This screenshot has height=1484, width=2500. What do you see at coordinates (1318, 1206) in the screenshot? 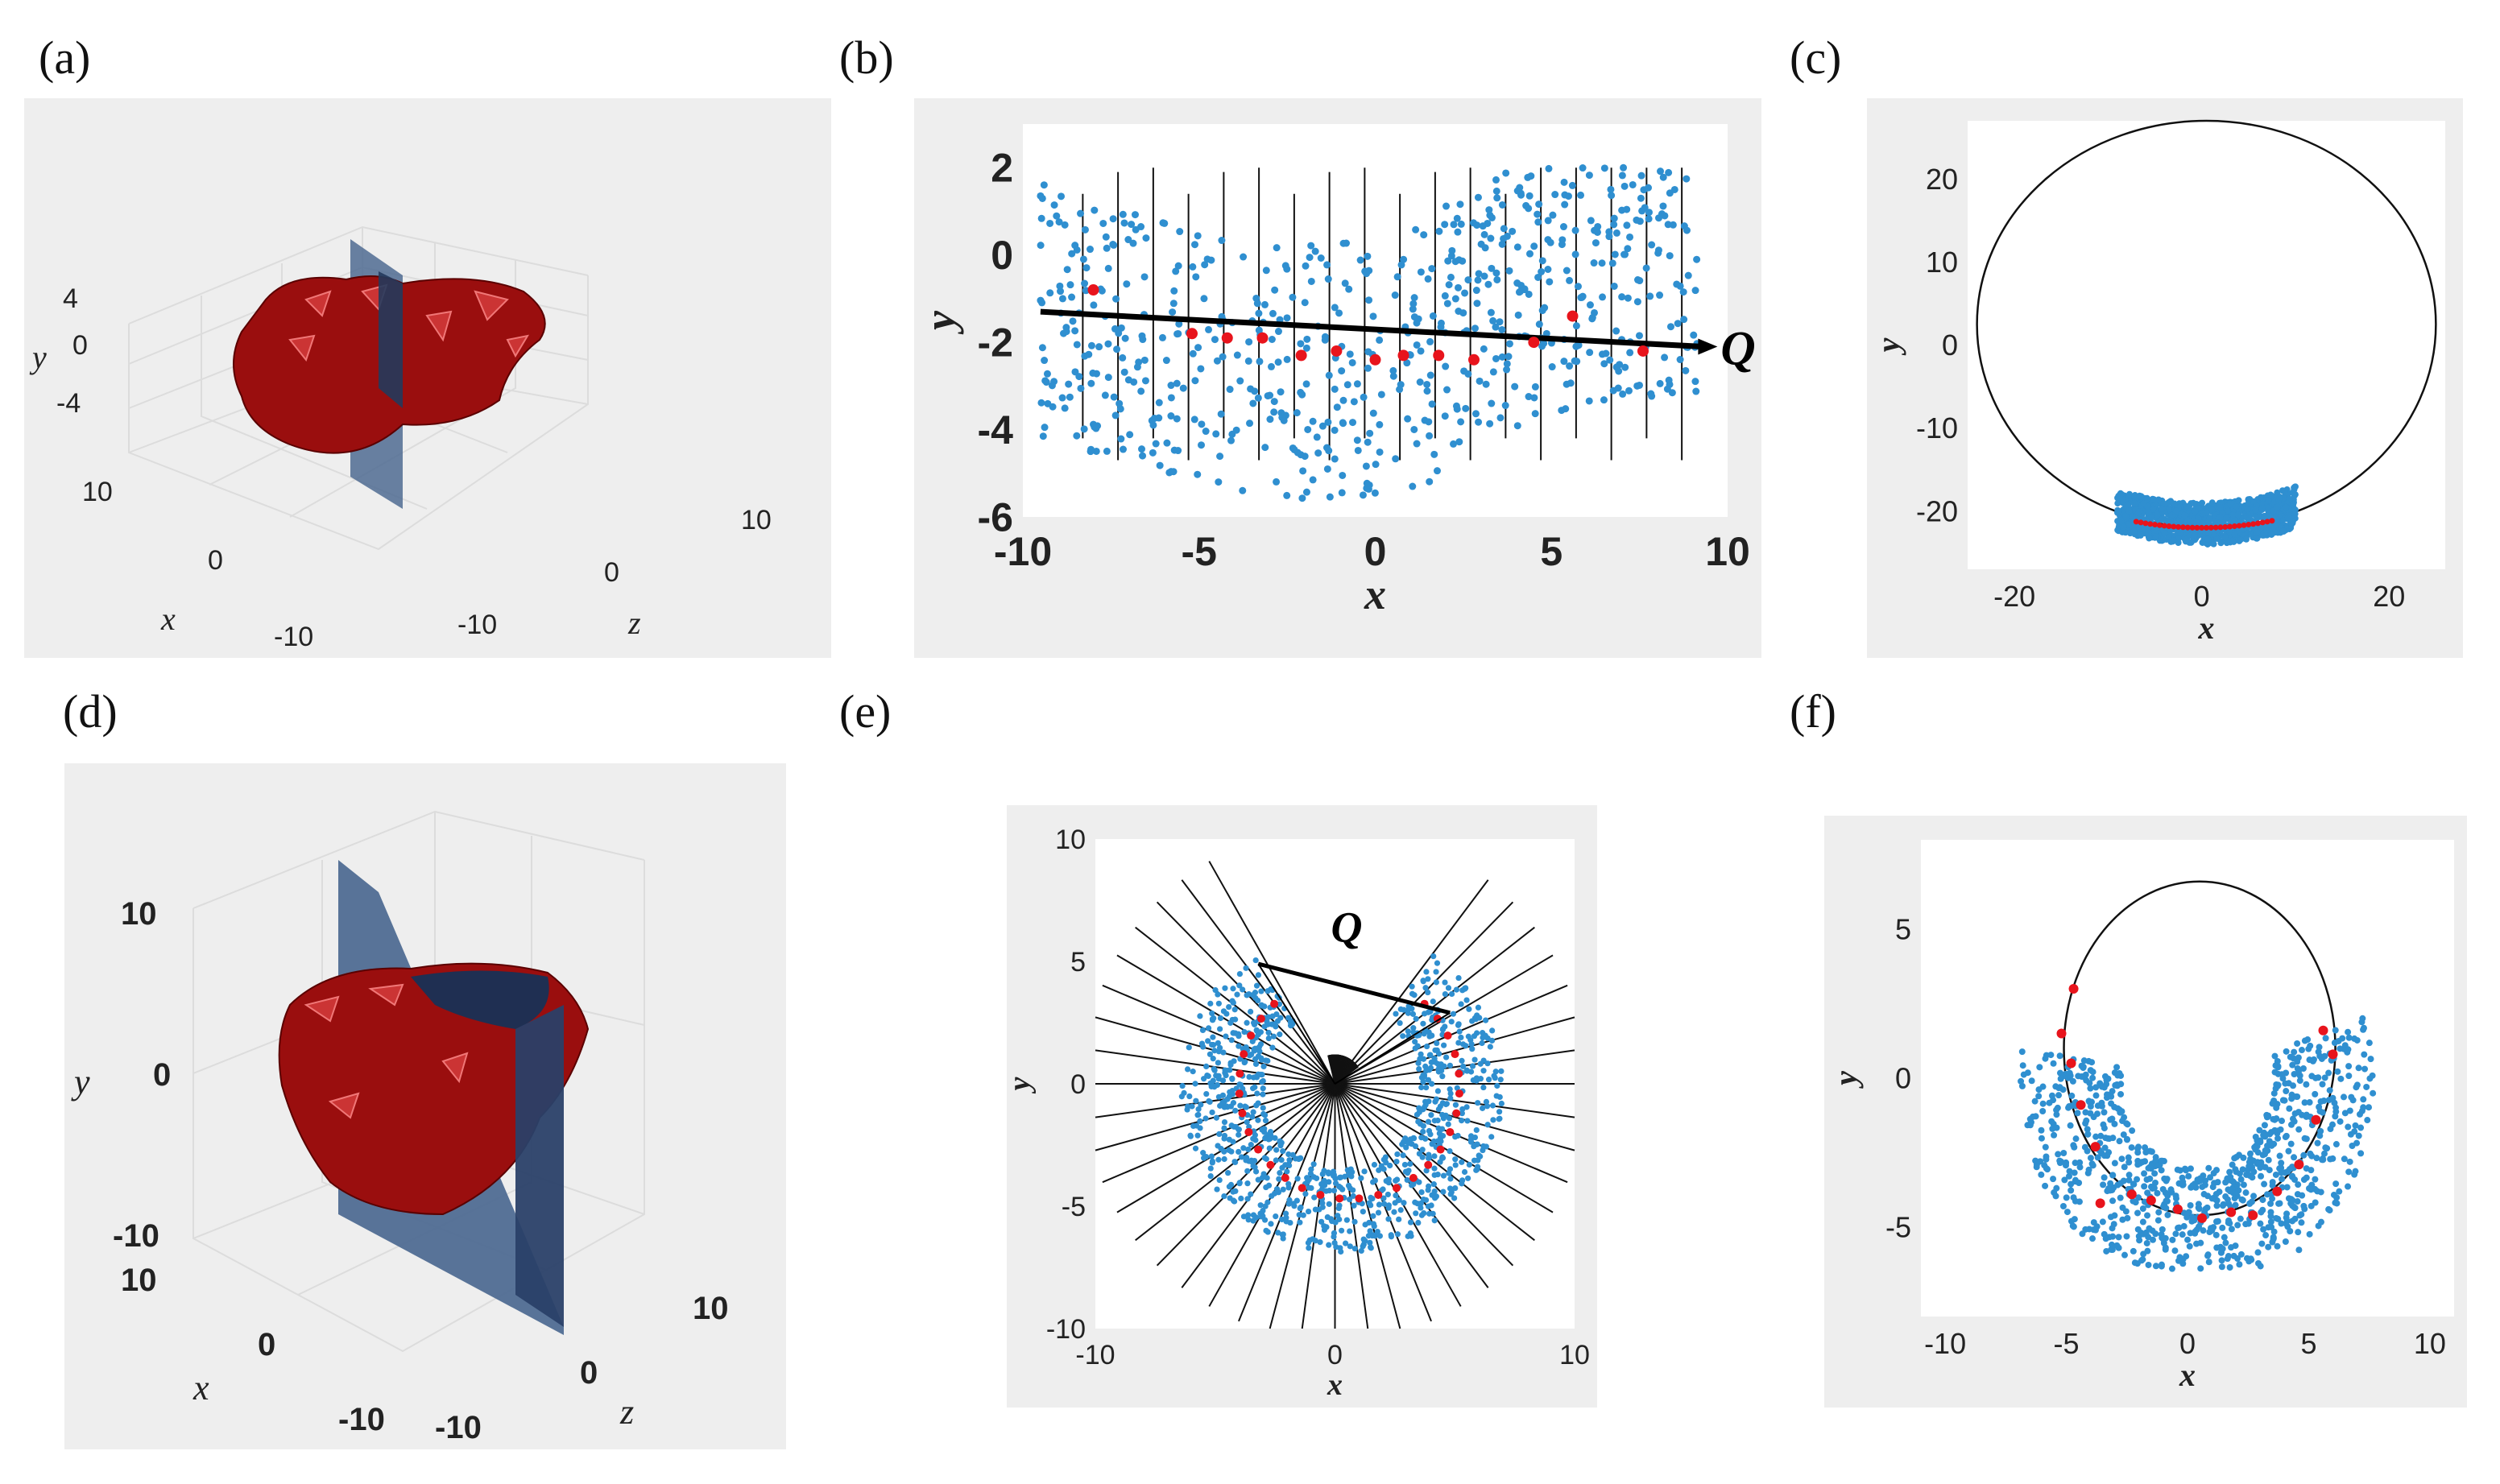
I see `ray-line` at bounding box center [1318, 1206].